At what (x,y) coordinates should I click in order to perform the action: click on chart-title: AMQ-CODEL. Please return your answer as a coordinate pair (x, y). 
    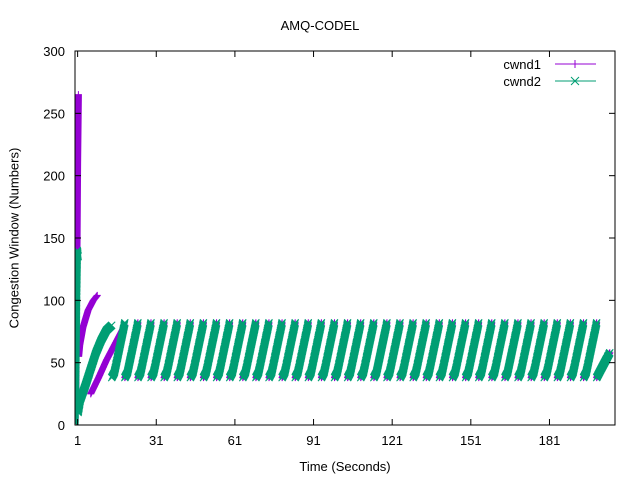
    Looking at the image, I should click on (320, 25).